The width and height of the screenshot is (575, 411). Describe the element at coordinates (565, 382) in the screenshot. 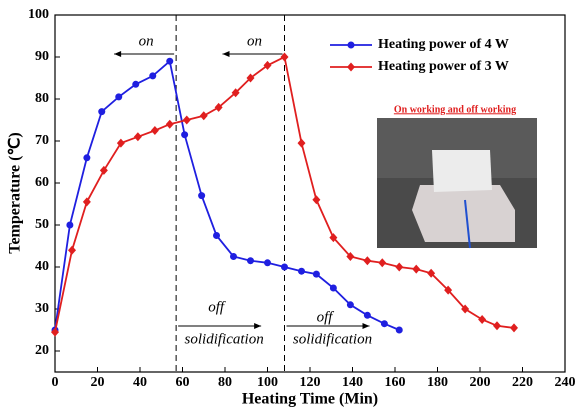

I see `x-tick-label: 240` at that location.